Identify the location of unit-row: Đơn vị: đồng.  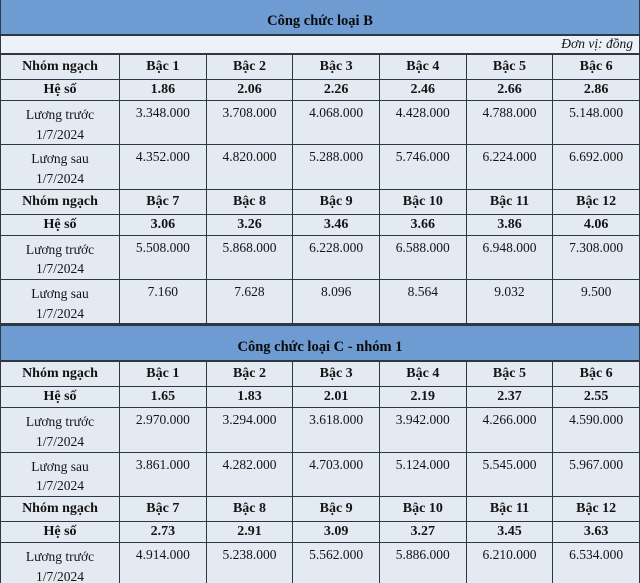
(320, 44).